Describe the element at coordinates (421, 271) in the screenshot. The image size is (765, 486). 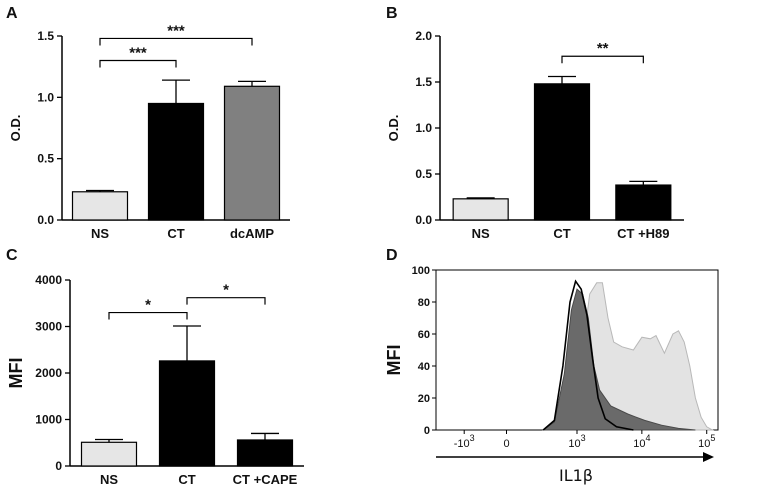
I see `y-tick-label: 100` at that location.